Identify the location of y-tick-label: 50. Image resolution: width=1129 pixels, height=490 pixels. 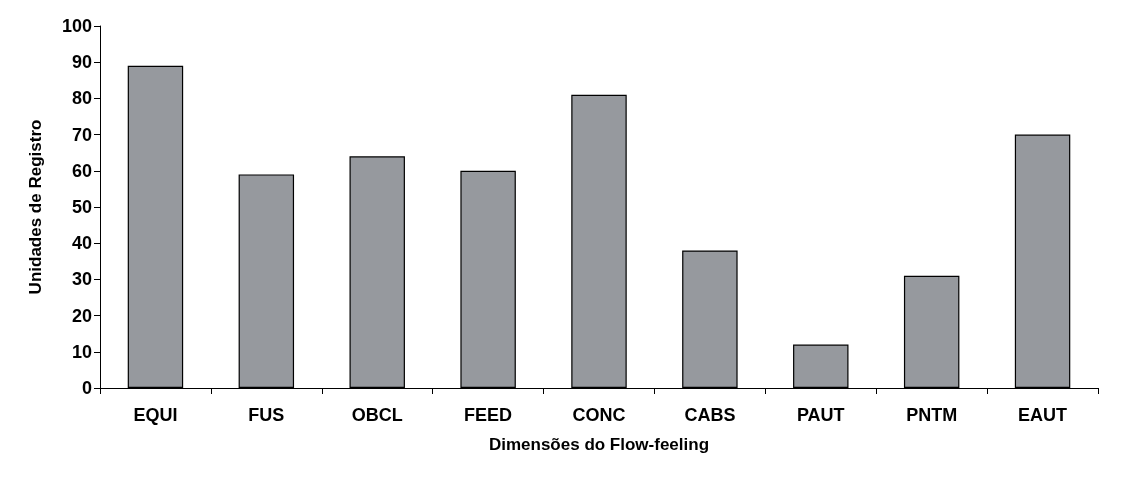
(81, 207).